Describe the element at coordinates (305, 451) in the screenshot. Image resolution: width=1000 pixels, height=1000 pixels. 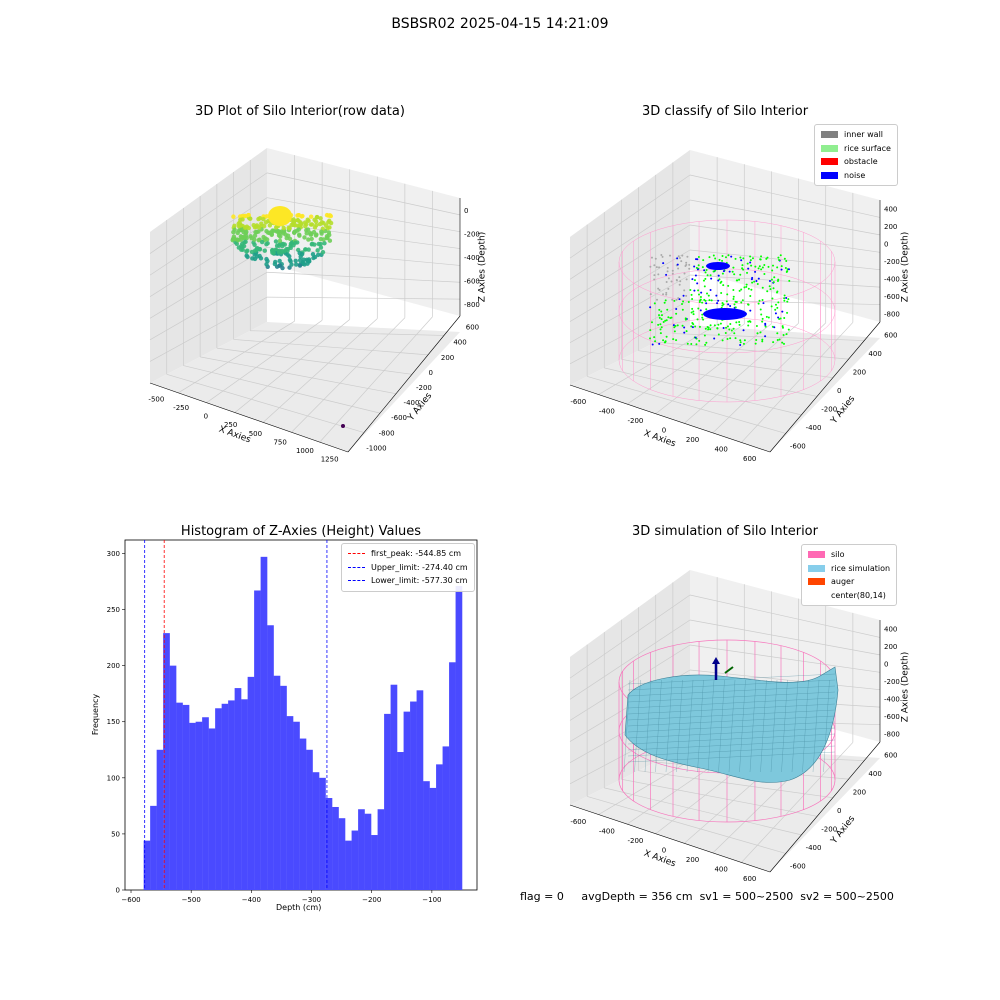
I see `raw-x-tick: 1000` at that location.